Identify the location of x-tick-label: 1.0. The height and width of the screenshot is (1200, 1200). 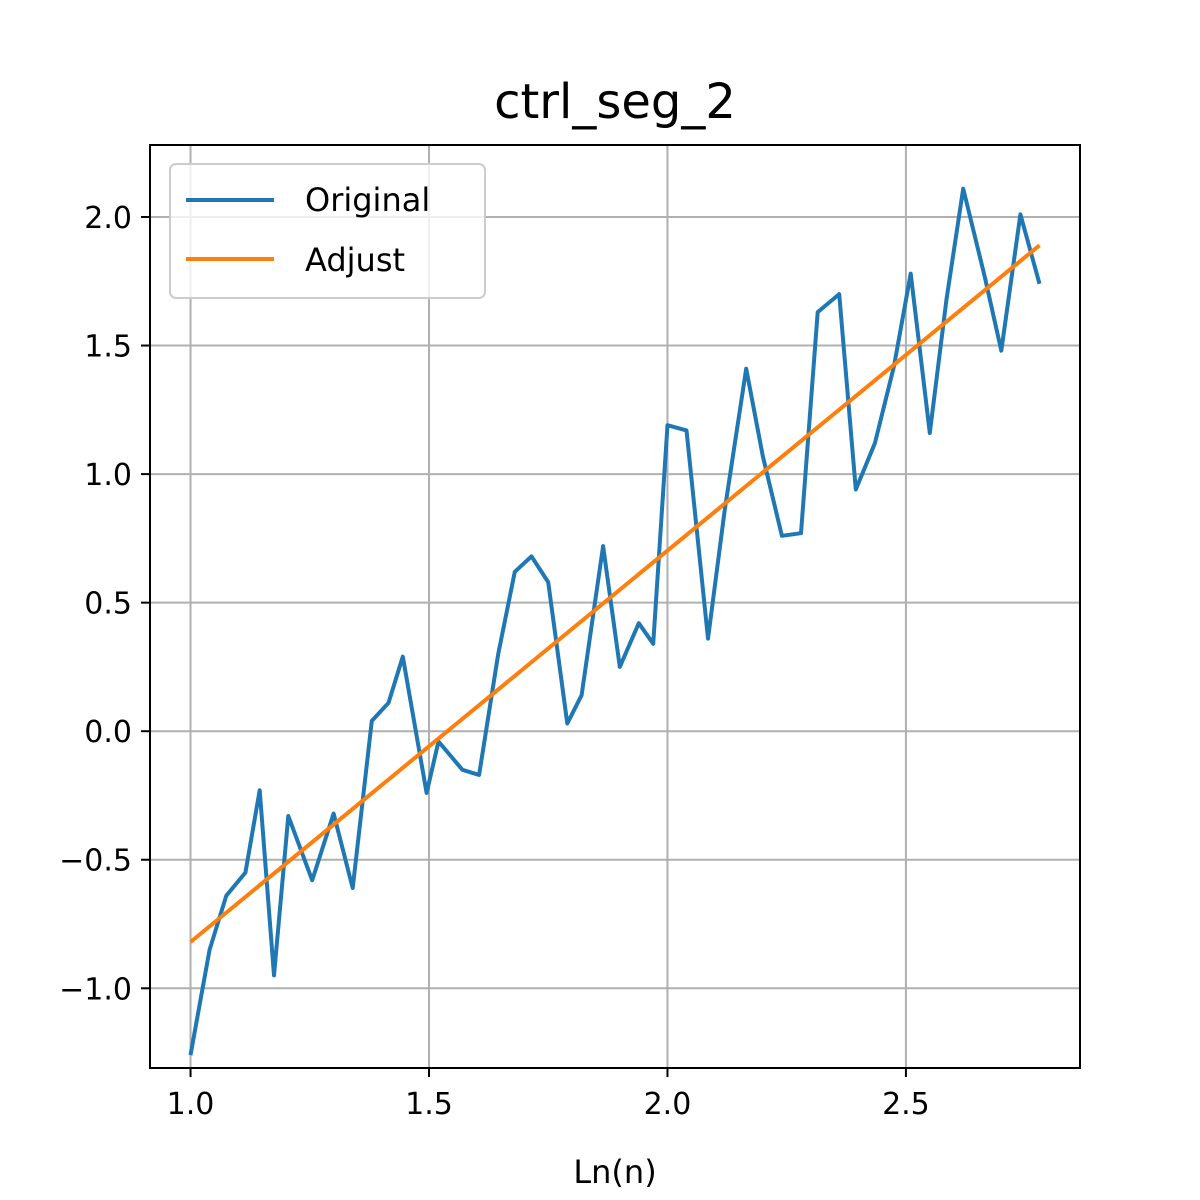
(191, 1104).